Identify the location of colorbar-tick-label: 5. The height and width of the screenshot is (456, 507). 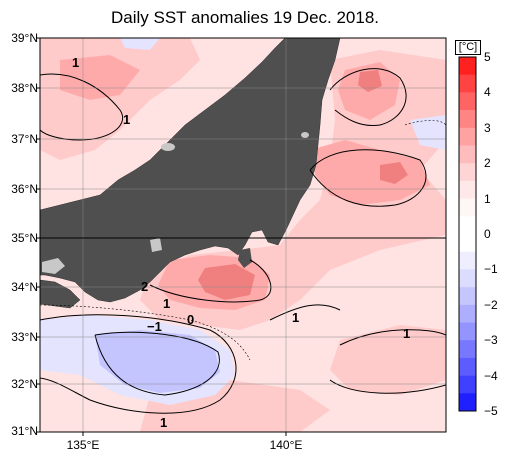
(487, 57).